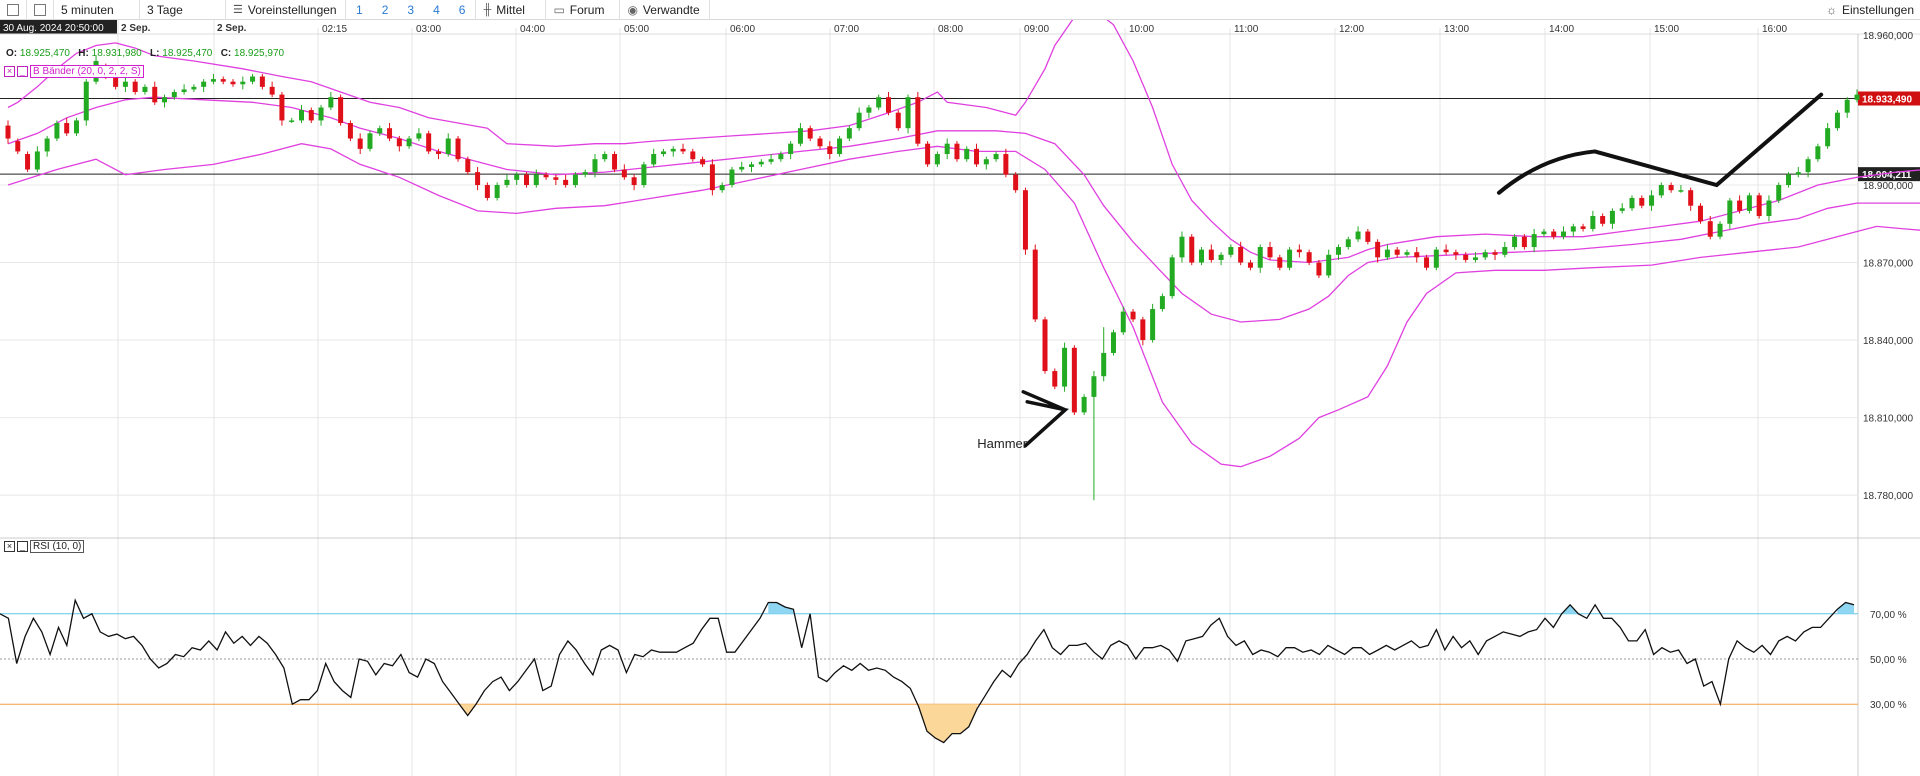 The image size is (1920, 776). Describe the element at coordinates (1887, 99) in the screenshot. I see `price-level-label: 18.933,490` at that location.